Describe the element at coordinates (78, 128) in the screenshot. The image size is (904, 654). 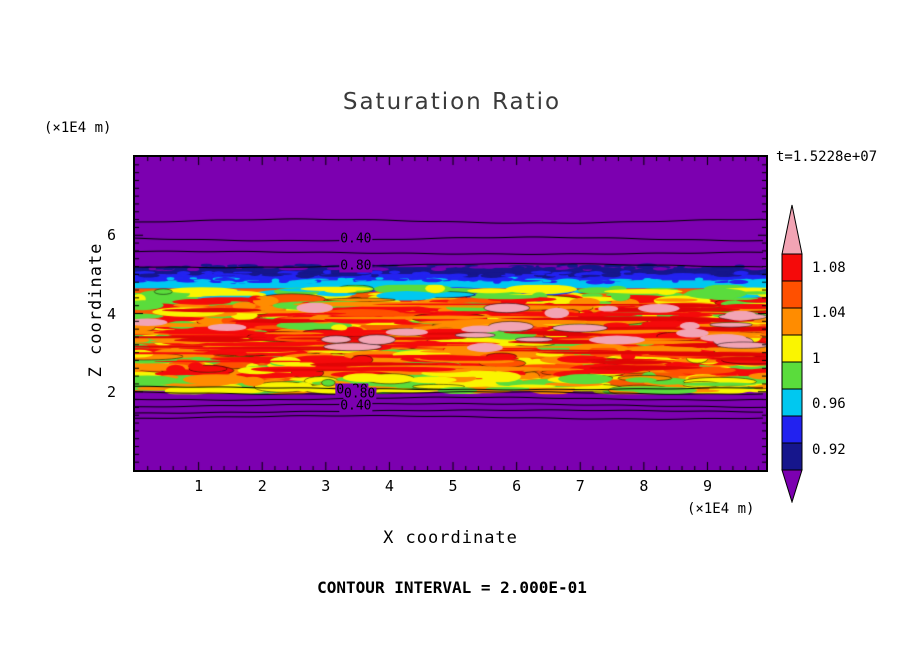
I see `y-axis-units-label: (×1E4 m)` at that location.